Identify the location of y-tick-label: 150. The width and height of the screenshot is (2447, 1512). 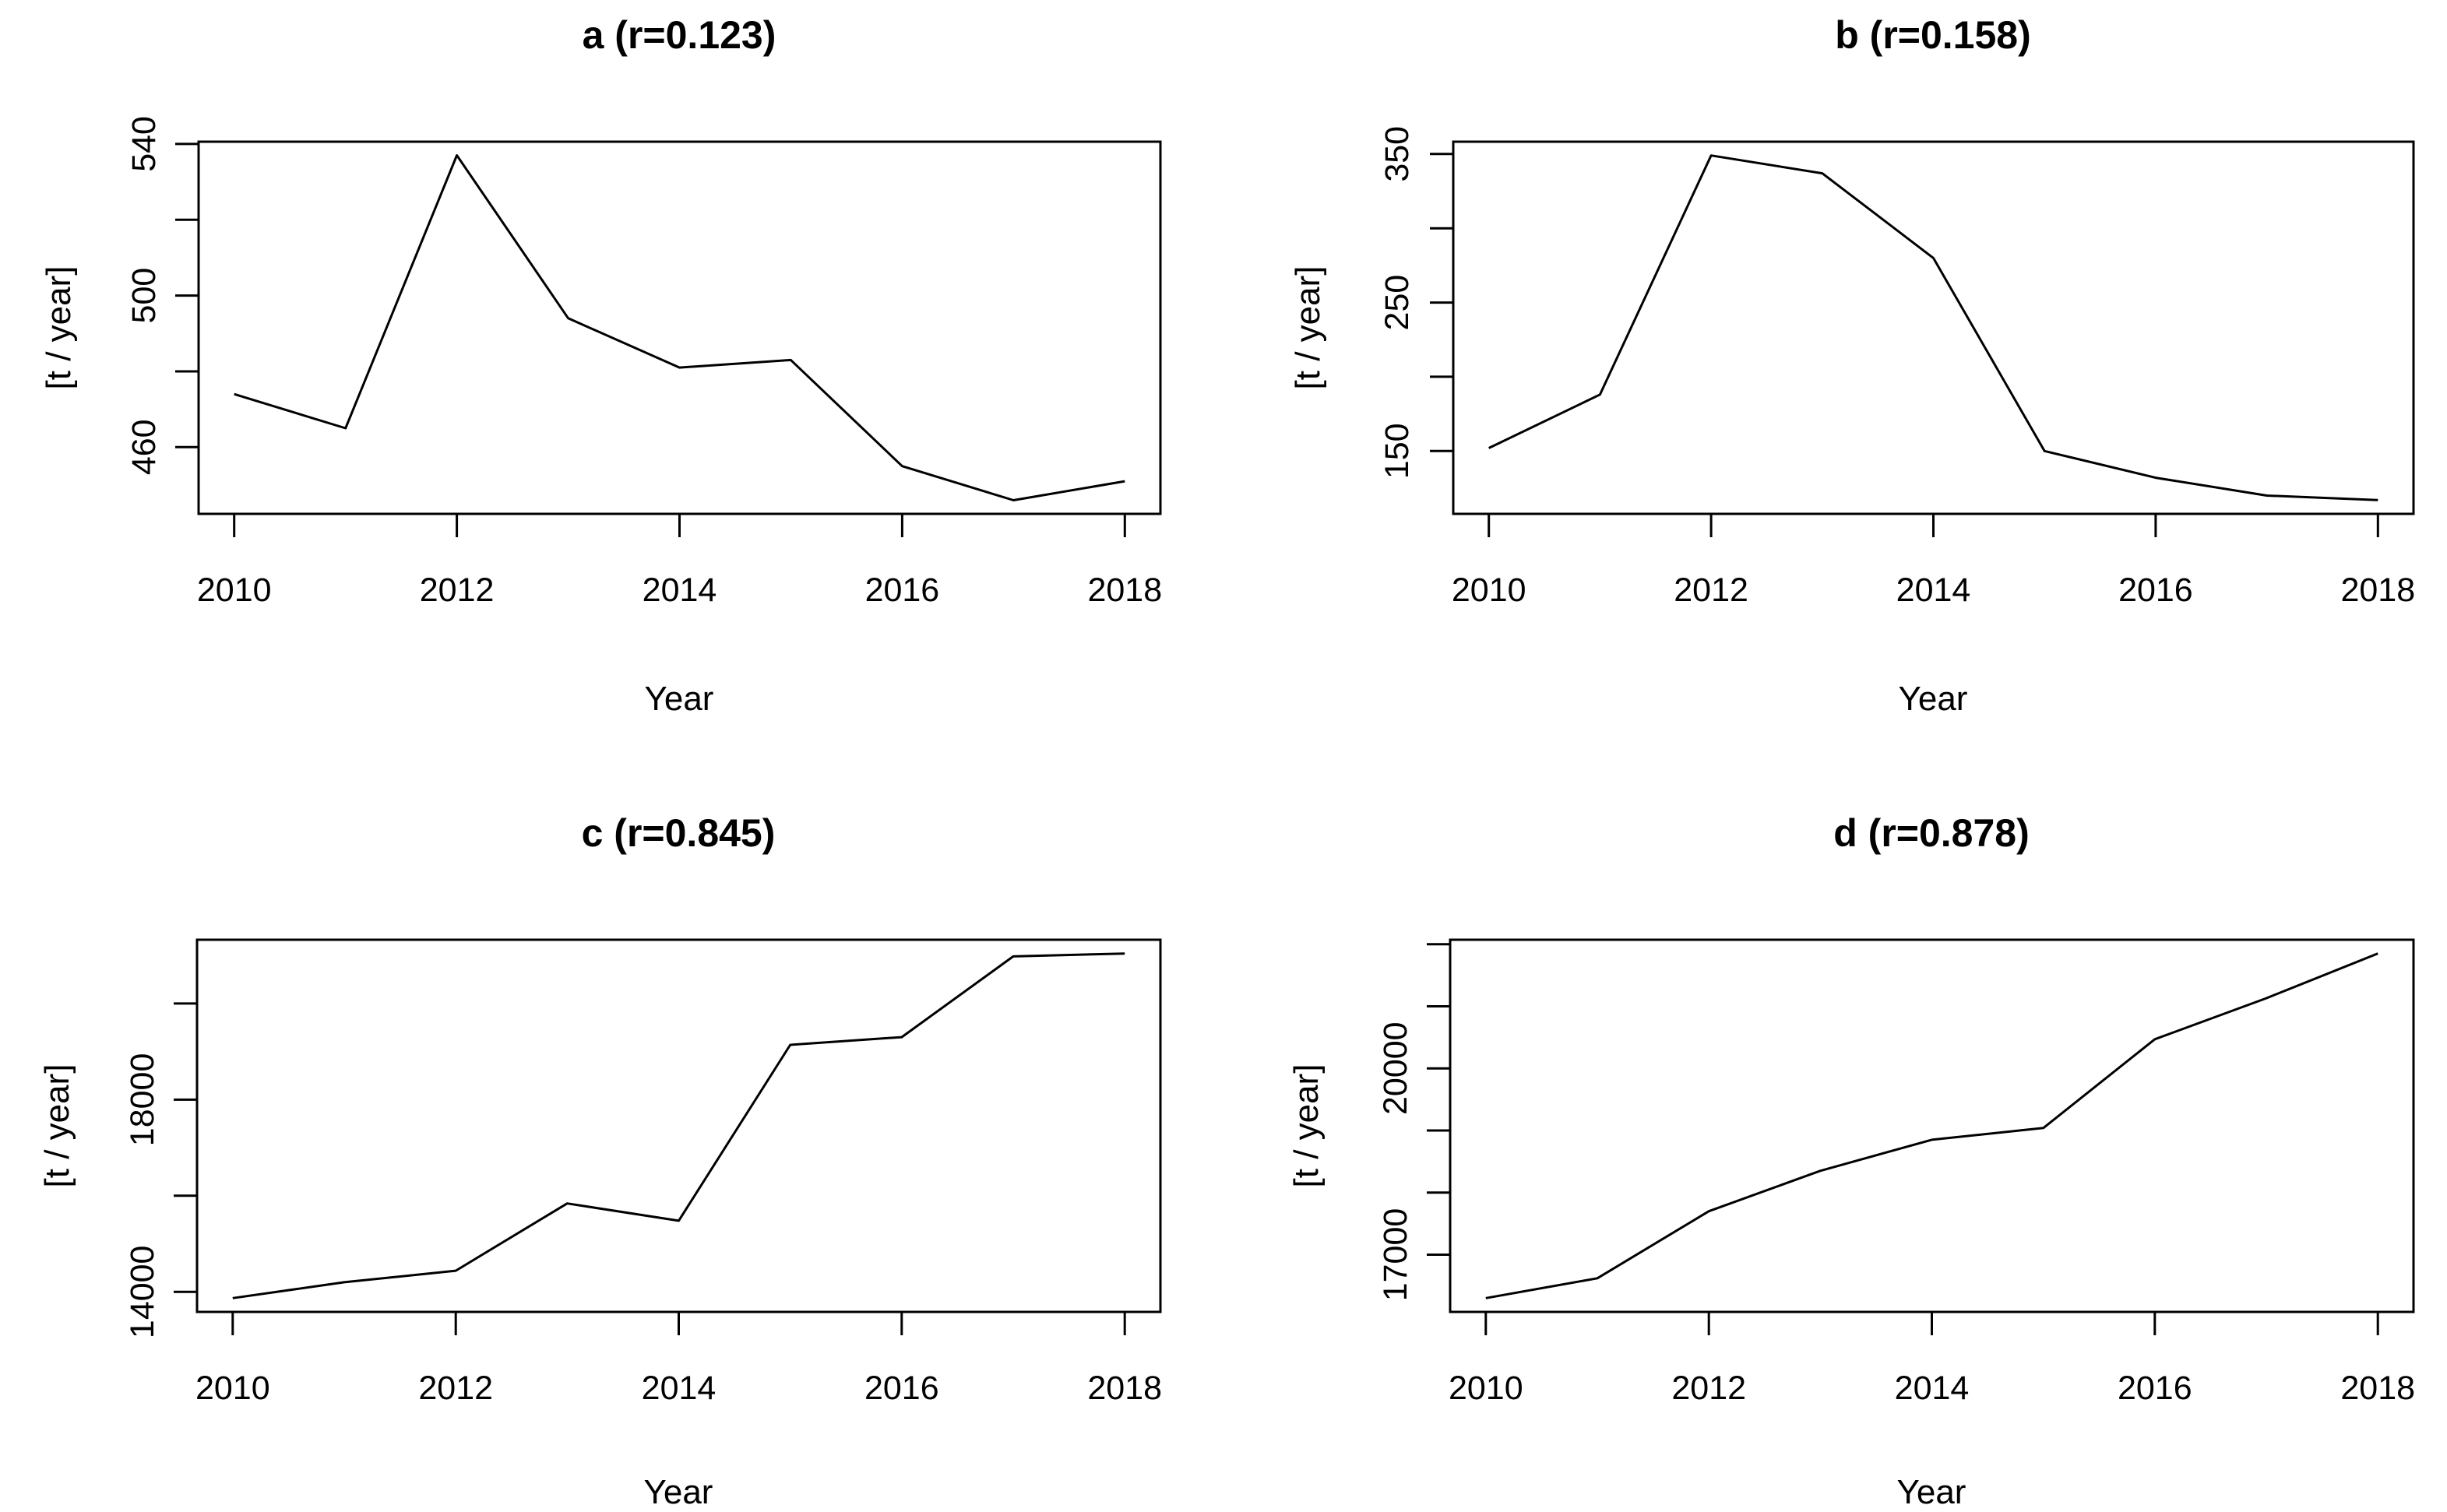
(1397, 451).